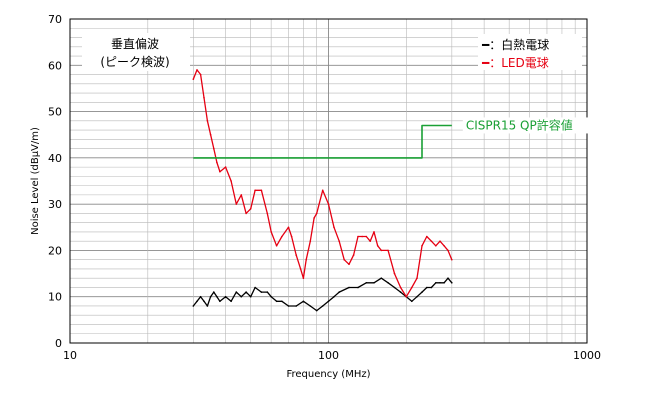  Describe the element at coordinates (515, 44) in the screenshot. I see `legend-entry-incandescent: ━：白熱電球` at that location.